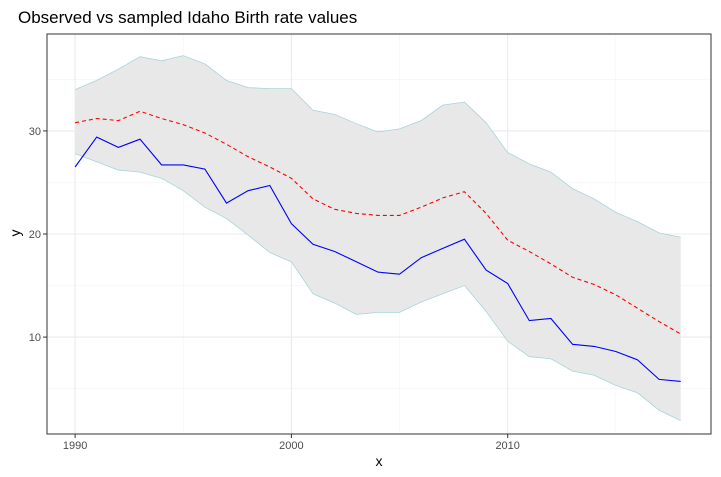  What do you see at coordinates (35, 132) in the screenshot?
I see `y-tick-label: 30` at bounding box center [35, 132].